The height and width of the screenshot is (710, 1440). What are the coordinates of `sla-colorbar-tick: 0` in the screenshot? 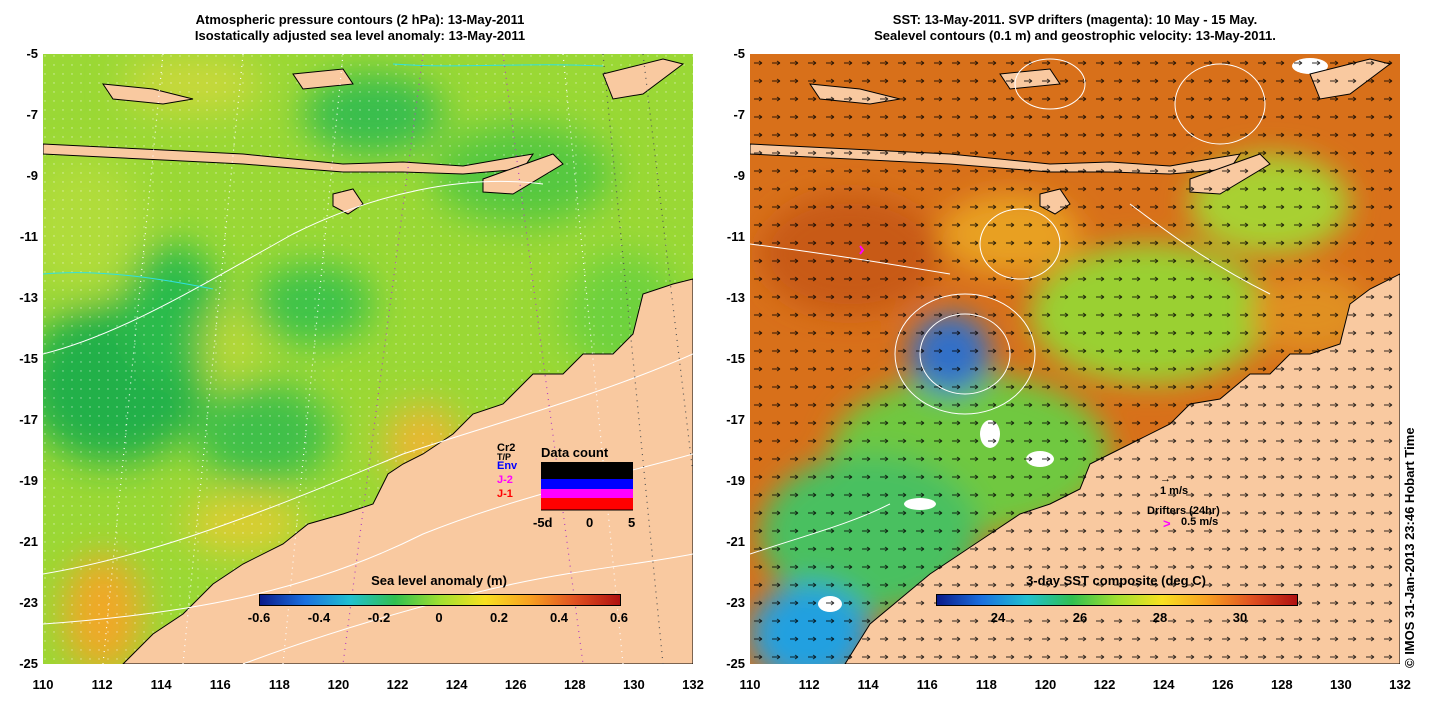 It's located at (439, 617).